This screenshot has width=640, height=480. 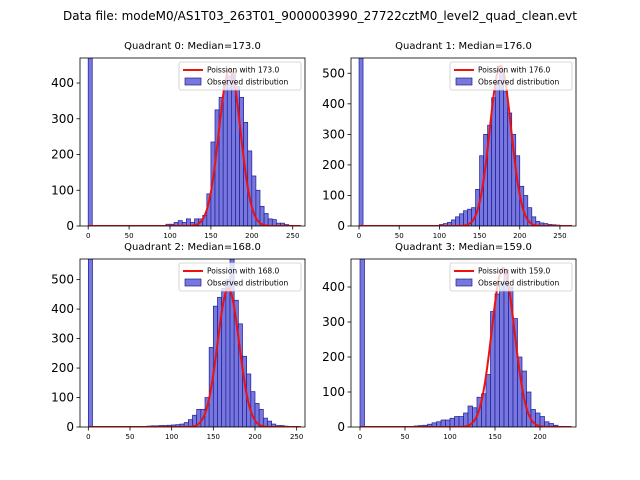 I want to click on quadrant-1-legend: Poission with 176.0 Observed distribution, so click(x=511, y=76).